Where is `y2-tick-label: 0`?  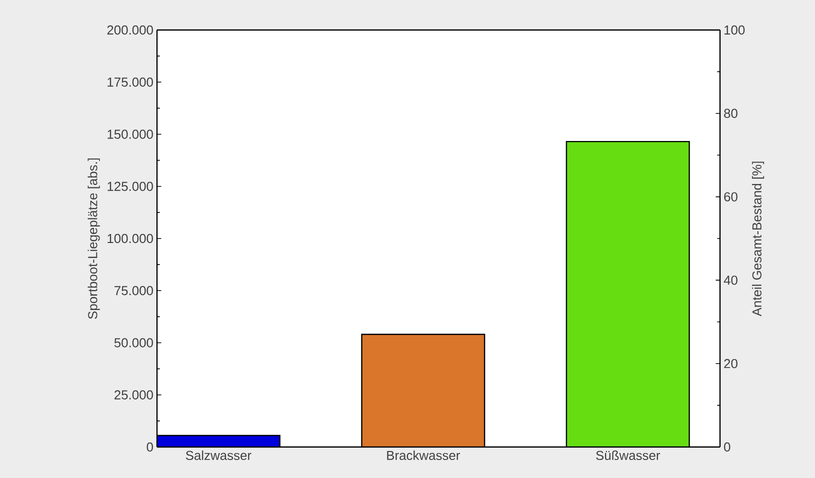 y2-tick-label: 0 is located at coordinates (727, 447).